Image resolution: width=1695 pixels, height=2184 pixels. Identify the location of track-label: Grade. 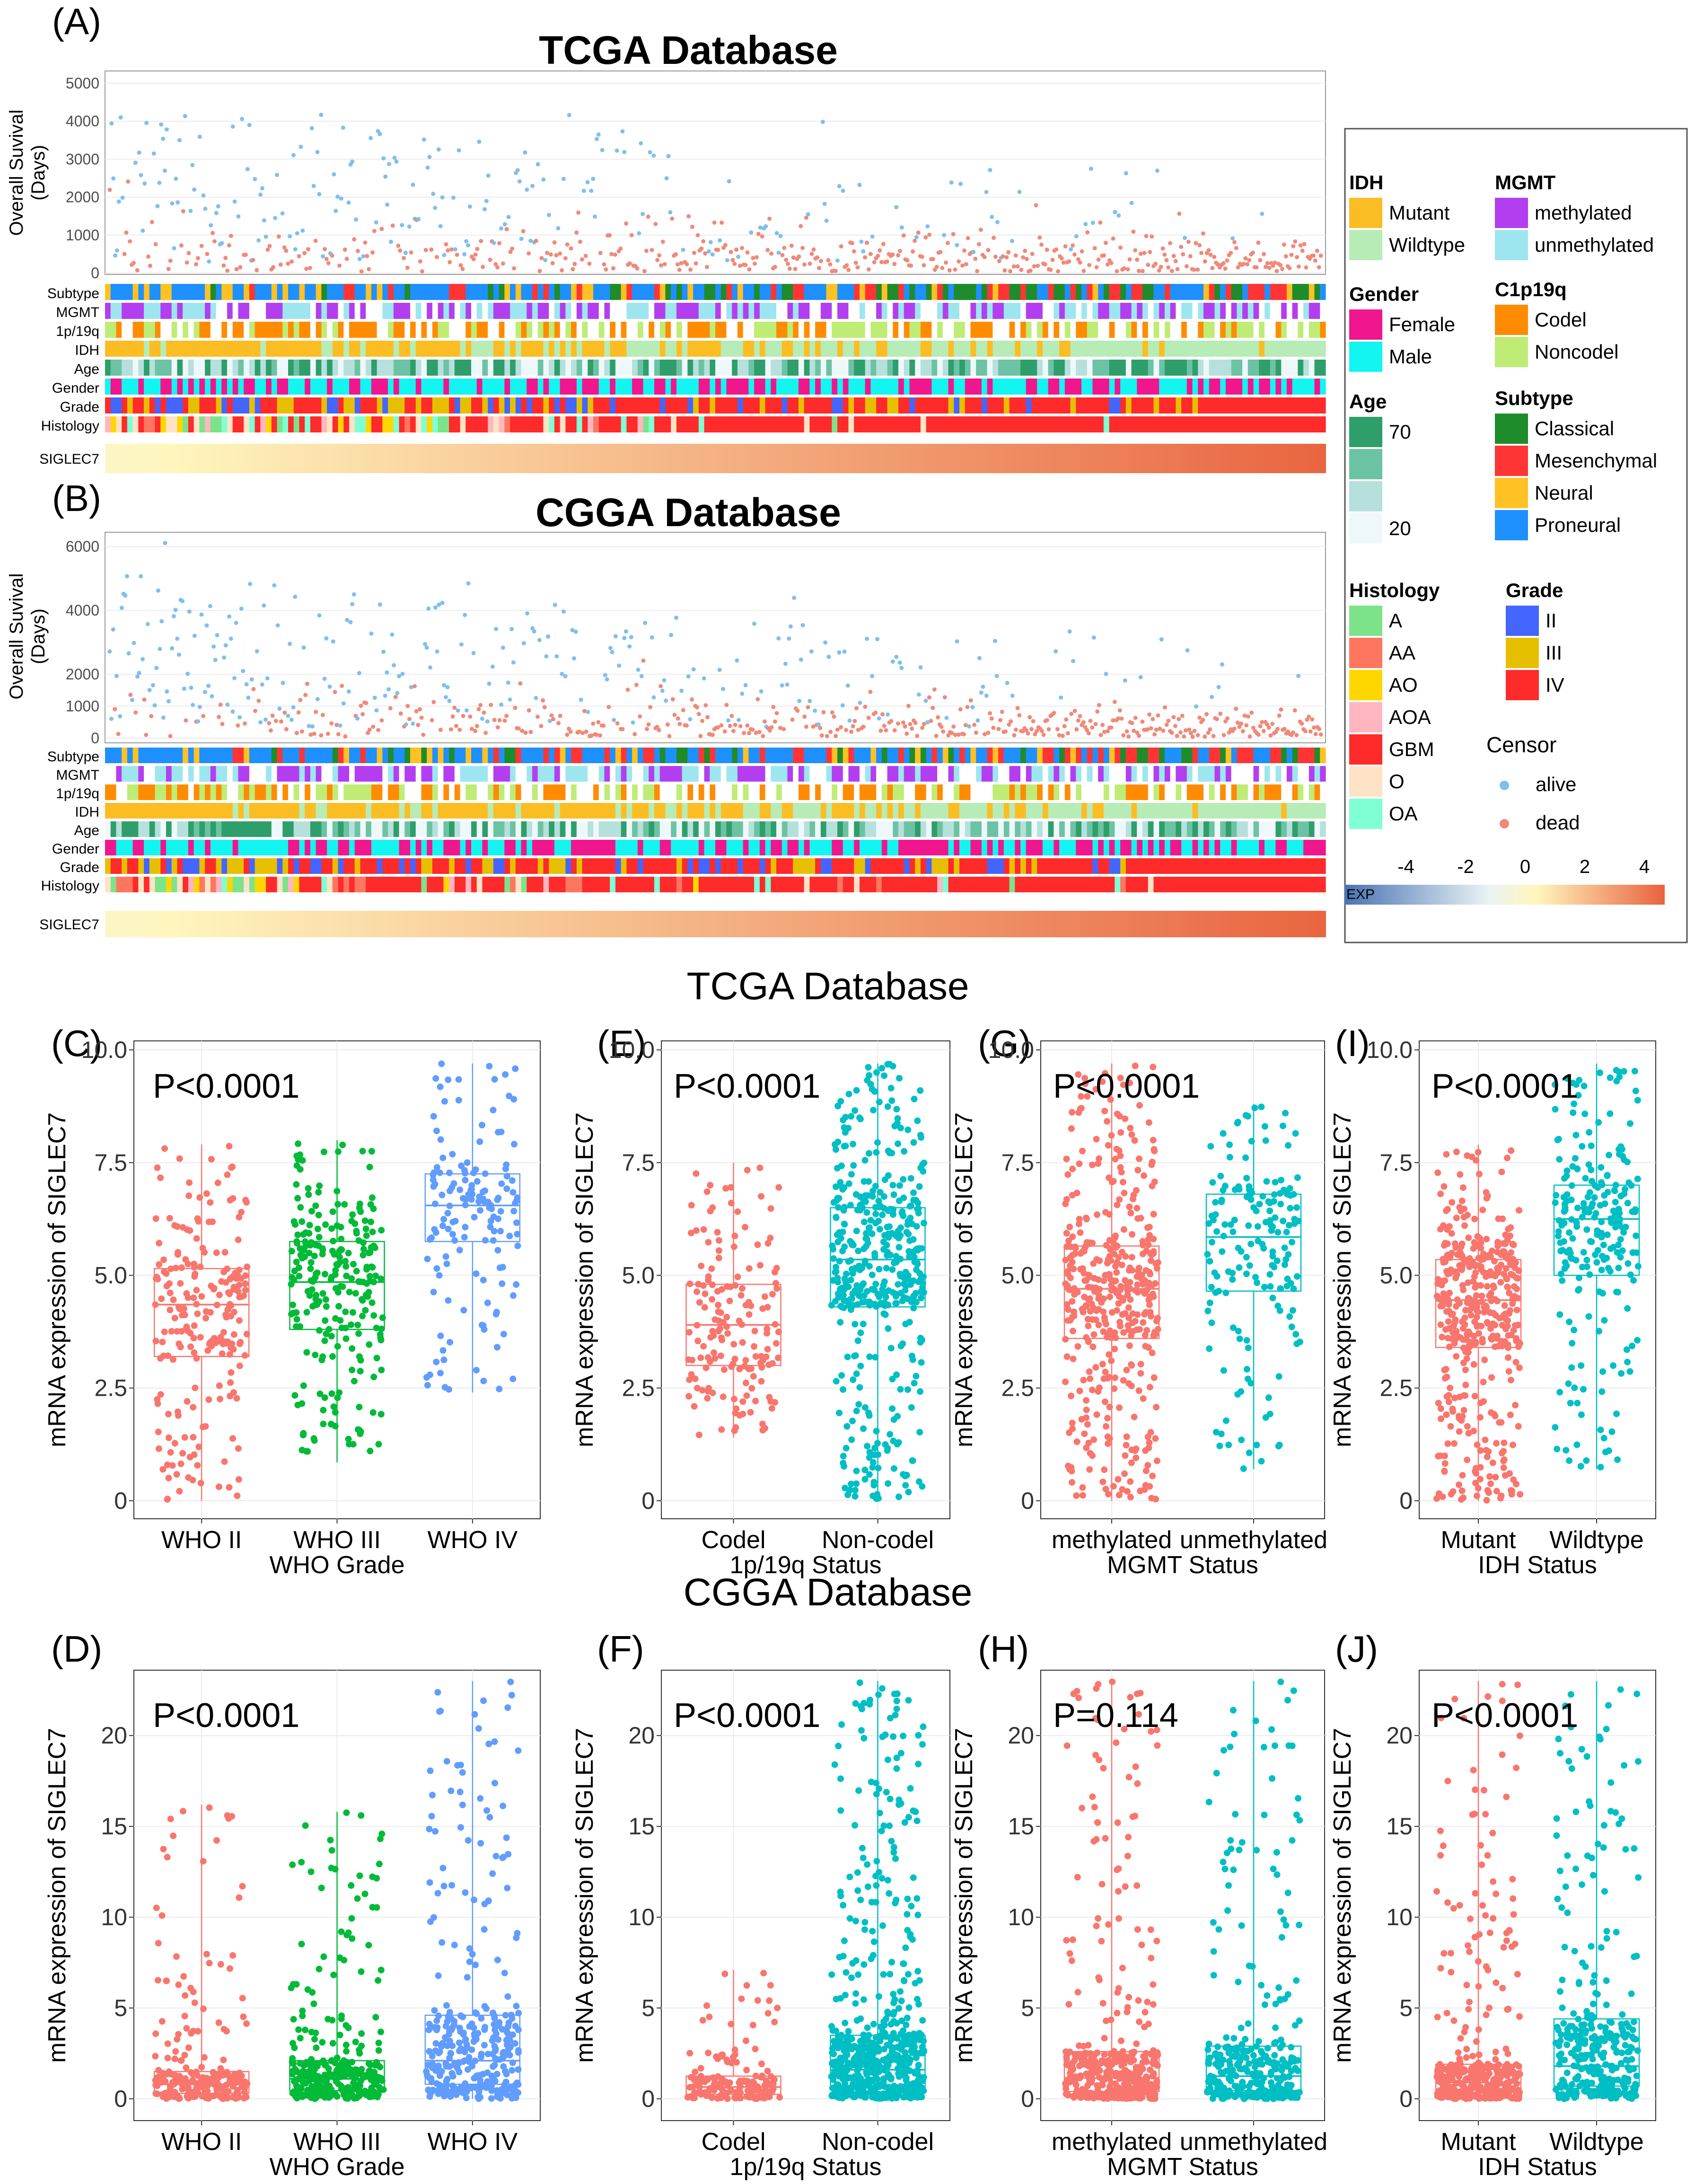
(80, 868).